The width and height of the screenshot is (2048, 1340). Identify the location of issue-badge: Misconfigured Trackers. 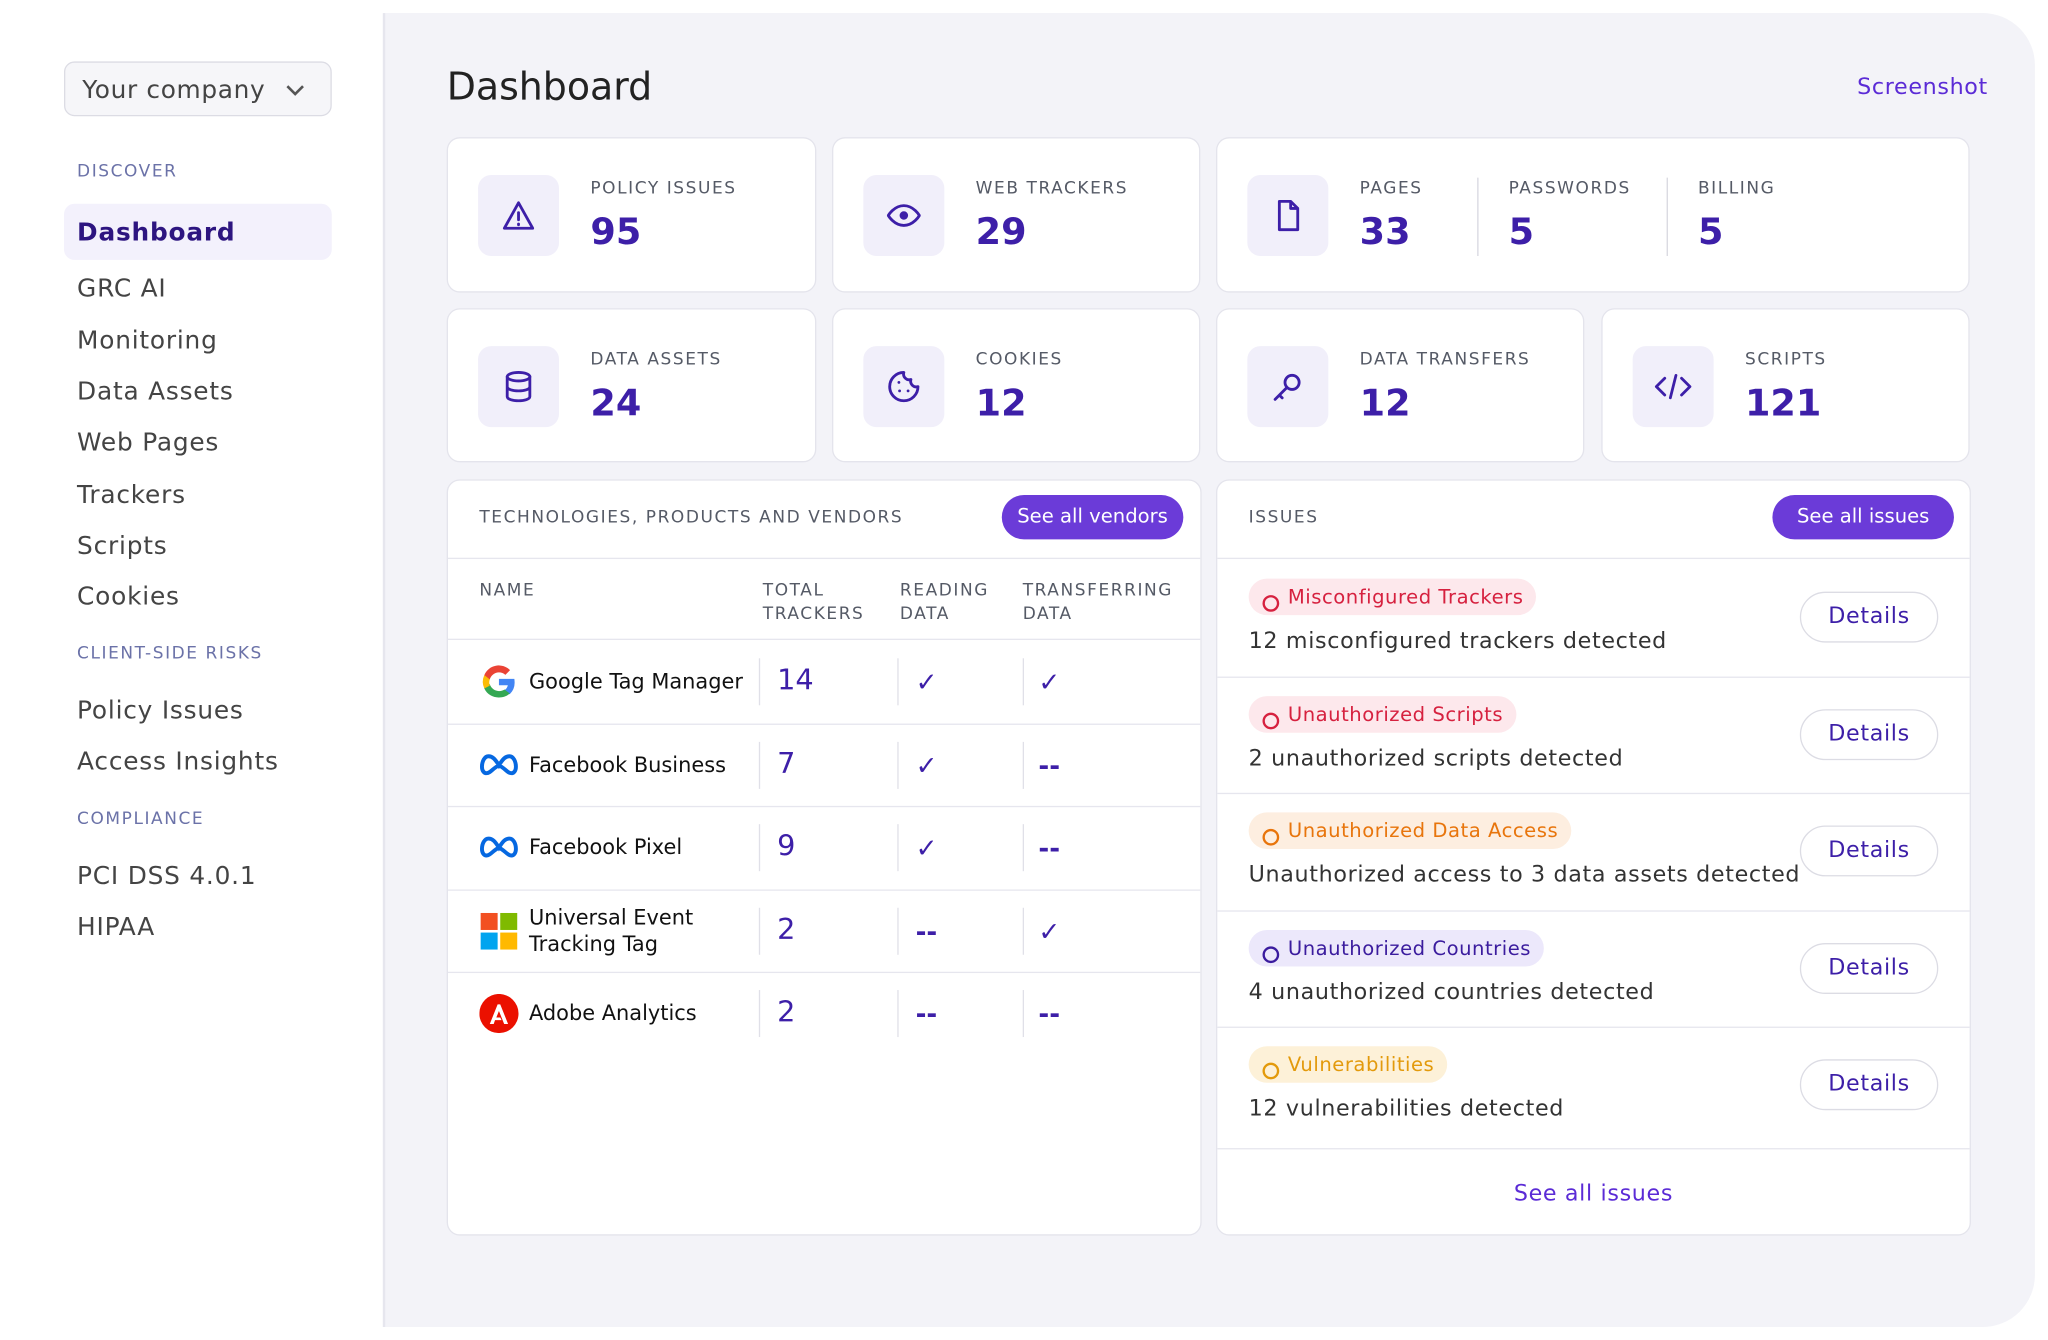
(1392, 597).